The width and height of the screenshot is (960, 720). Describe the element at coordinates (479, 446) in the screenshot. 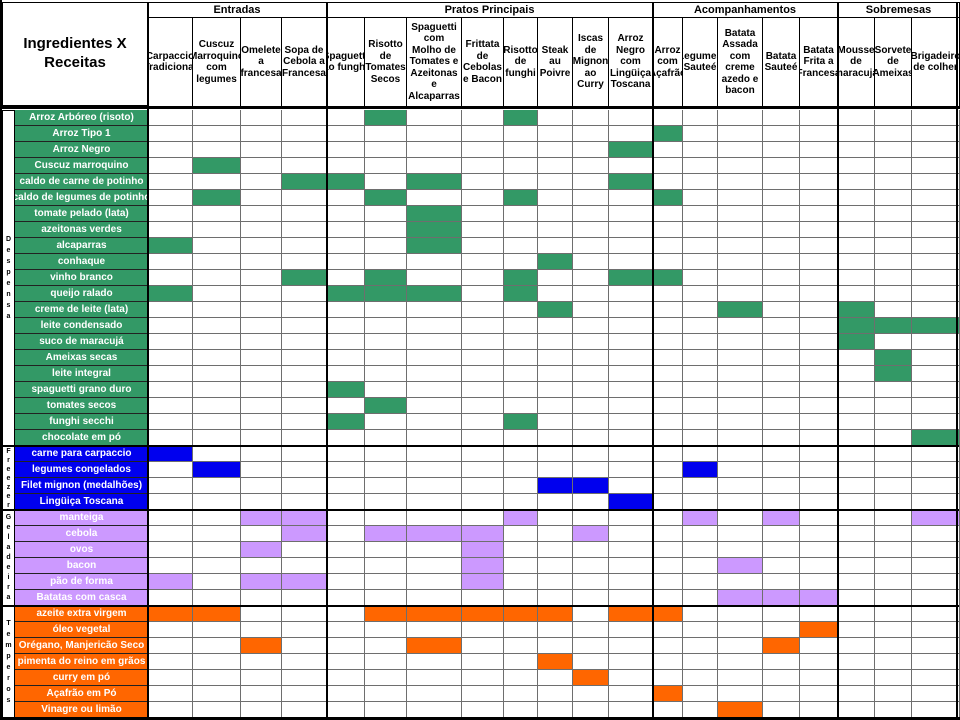

I see `section-separator-line` at that location.